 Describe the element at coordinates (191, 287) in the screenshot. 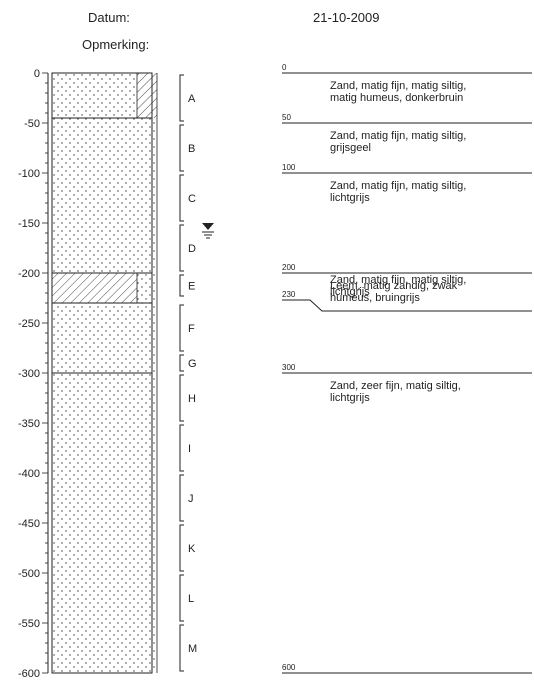

I see `sample-label: E` at that location.